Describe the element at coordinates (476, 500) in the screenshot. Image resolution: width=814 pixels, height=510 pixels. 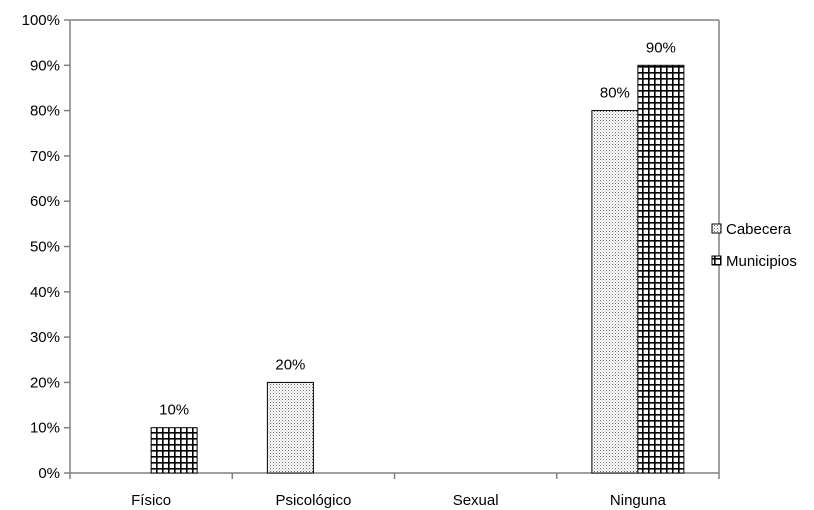
I see `x-tick-label: Sexual` at that location.